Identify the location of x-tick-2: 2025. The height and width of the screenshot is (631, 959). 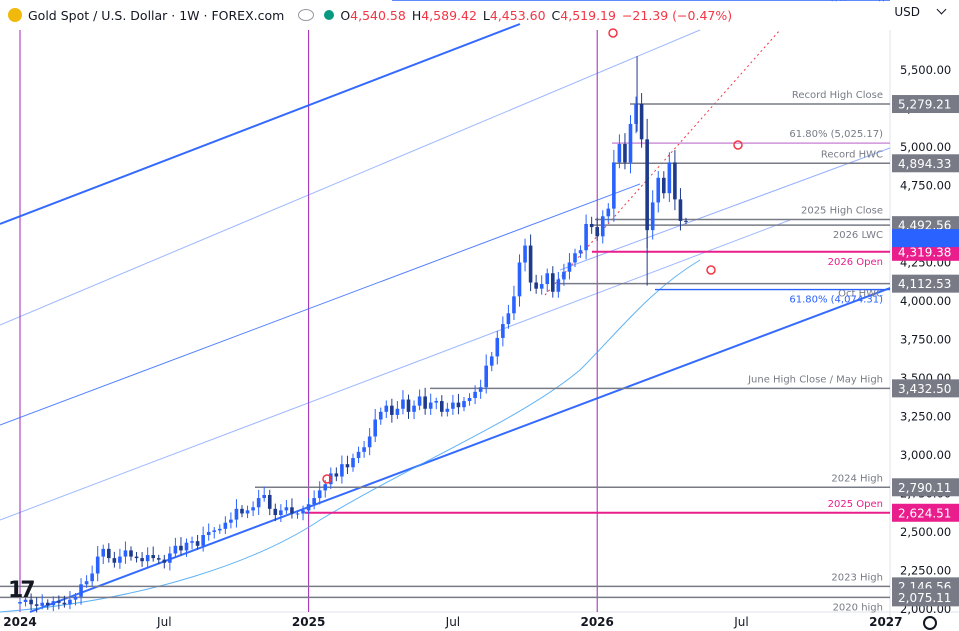
(308, 622).